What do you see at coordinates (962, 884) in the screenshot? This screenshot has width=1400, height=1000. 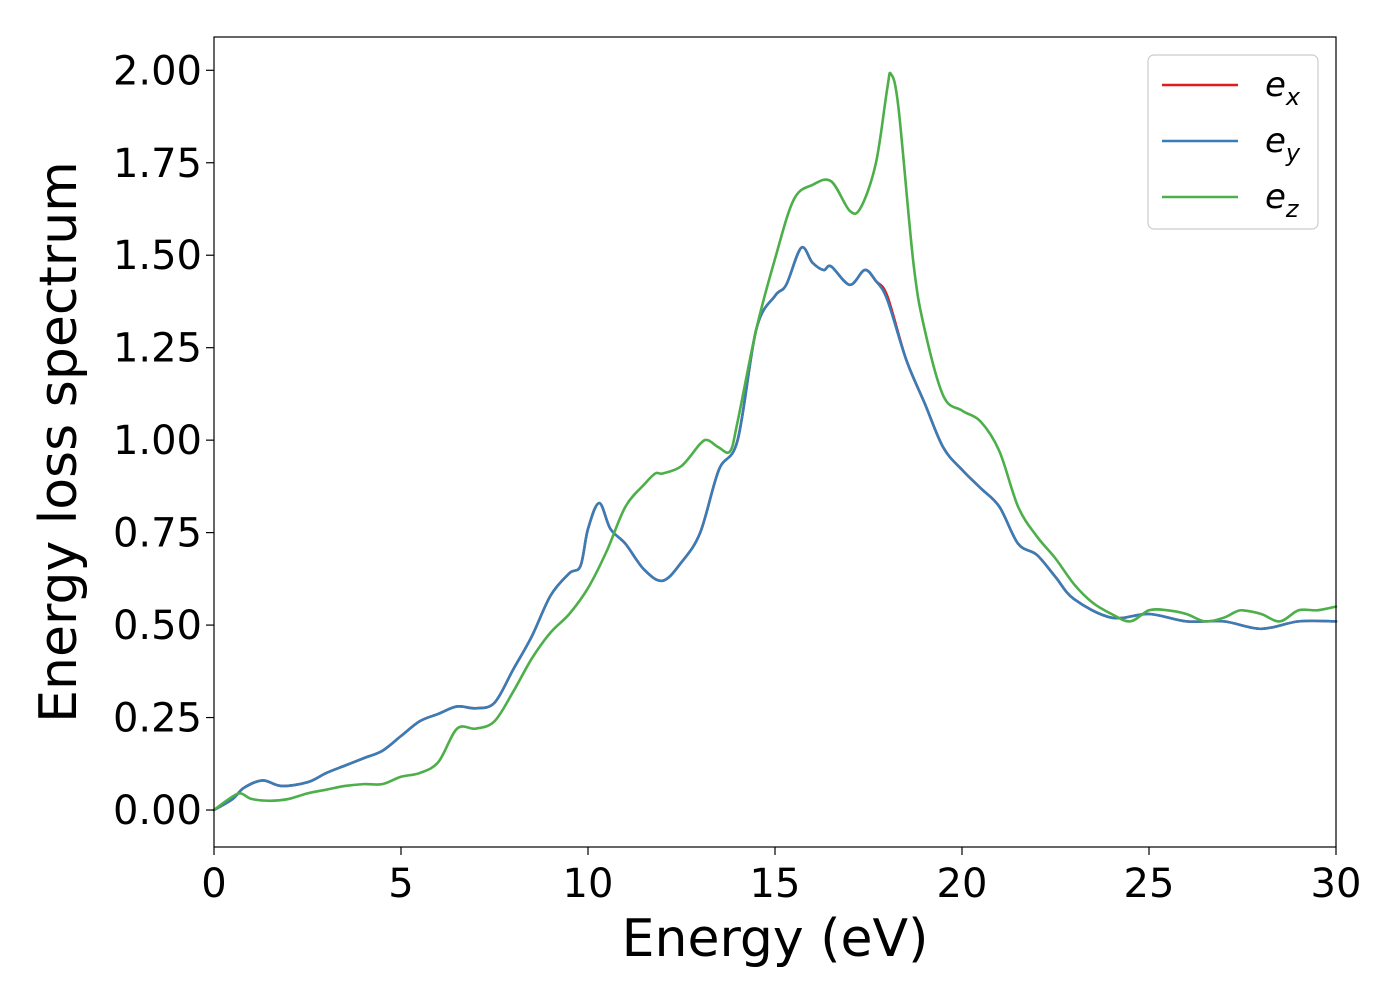 I see `x-tick-label: 20` at bounding box center [962, 884].